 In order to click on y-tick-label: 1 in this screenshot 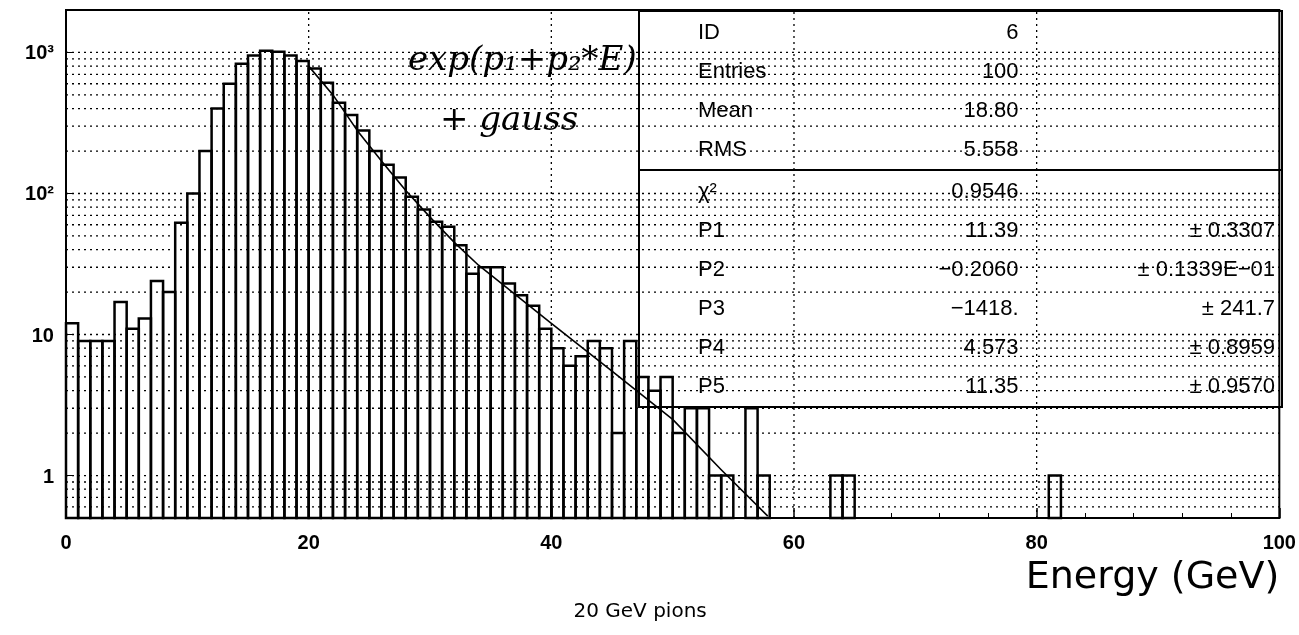, I will do `click(48, 475)`.